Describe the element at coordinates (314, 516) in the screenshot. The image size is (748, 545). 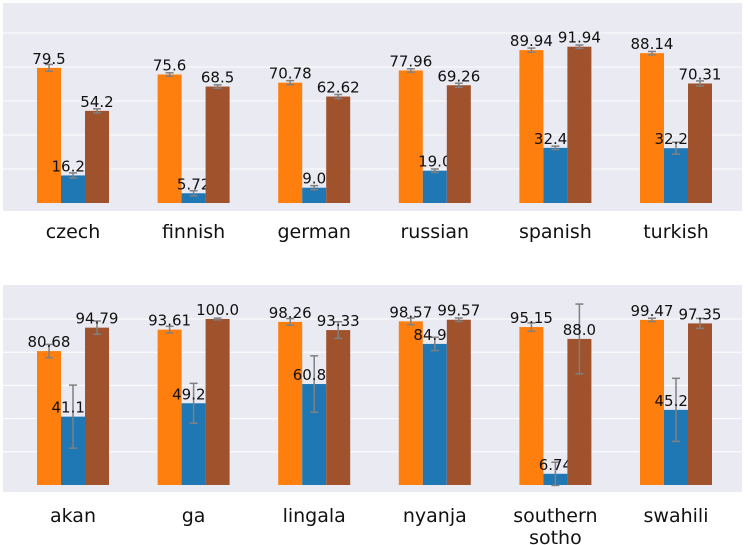
I see `category-label: lingala` at that location.